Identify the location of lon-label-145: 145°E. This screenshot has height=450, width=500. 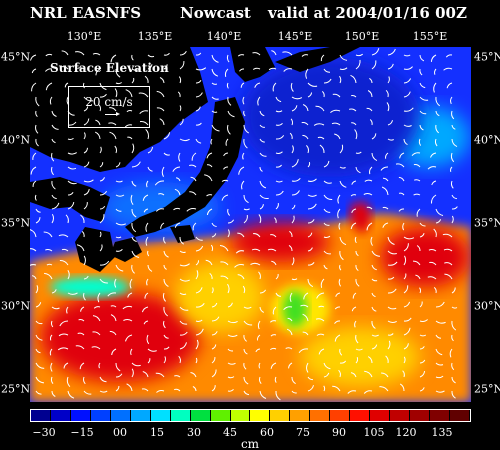
(295, 36).